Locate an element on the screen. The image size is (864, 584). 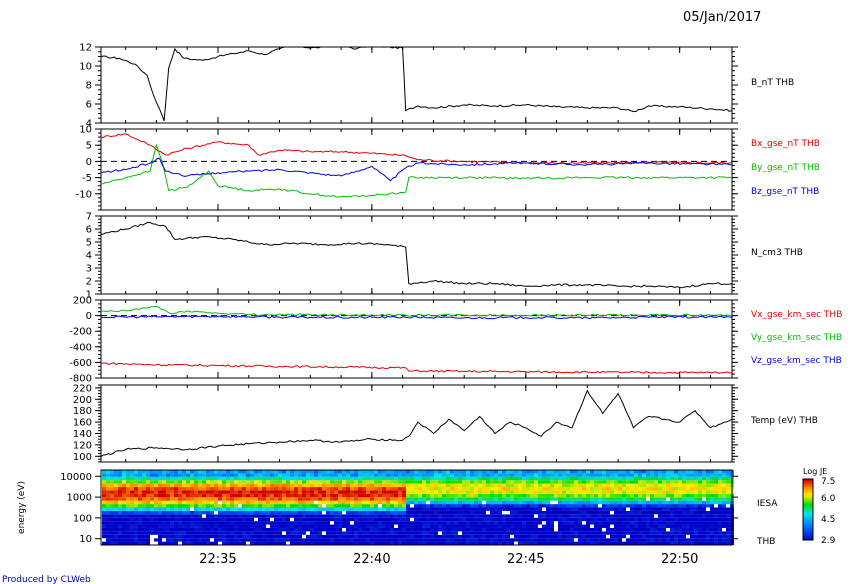
colorbar-cell is located at coordinates (808, 537).